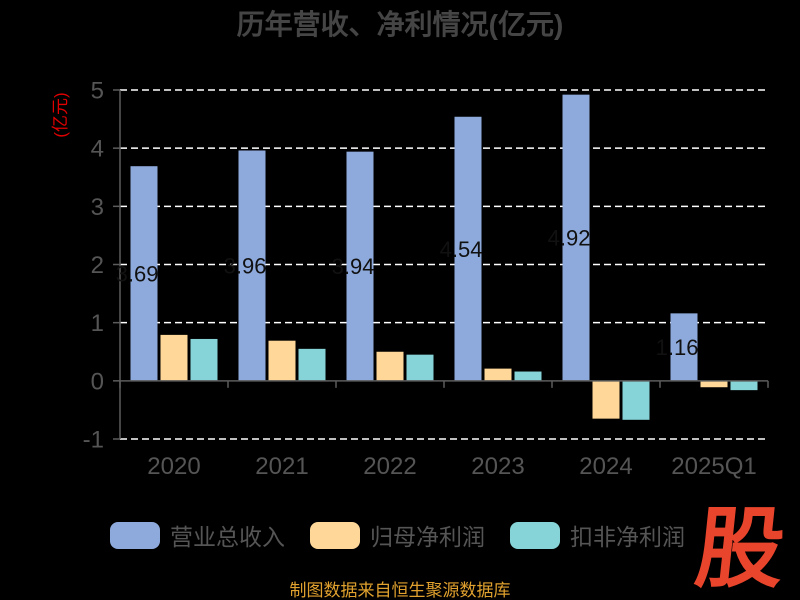  I want to click on bar-deducted-net-profit-2023, so click(528, 376).